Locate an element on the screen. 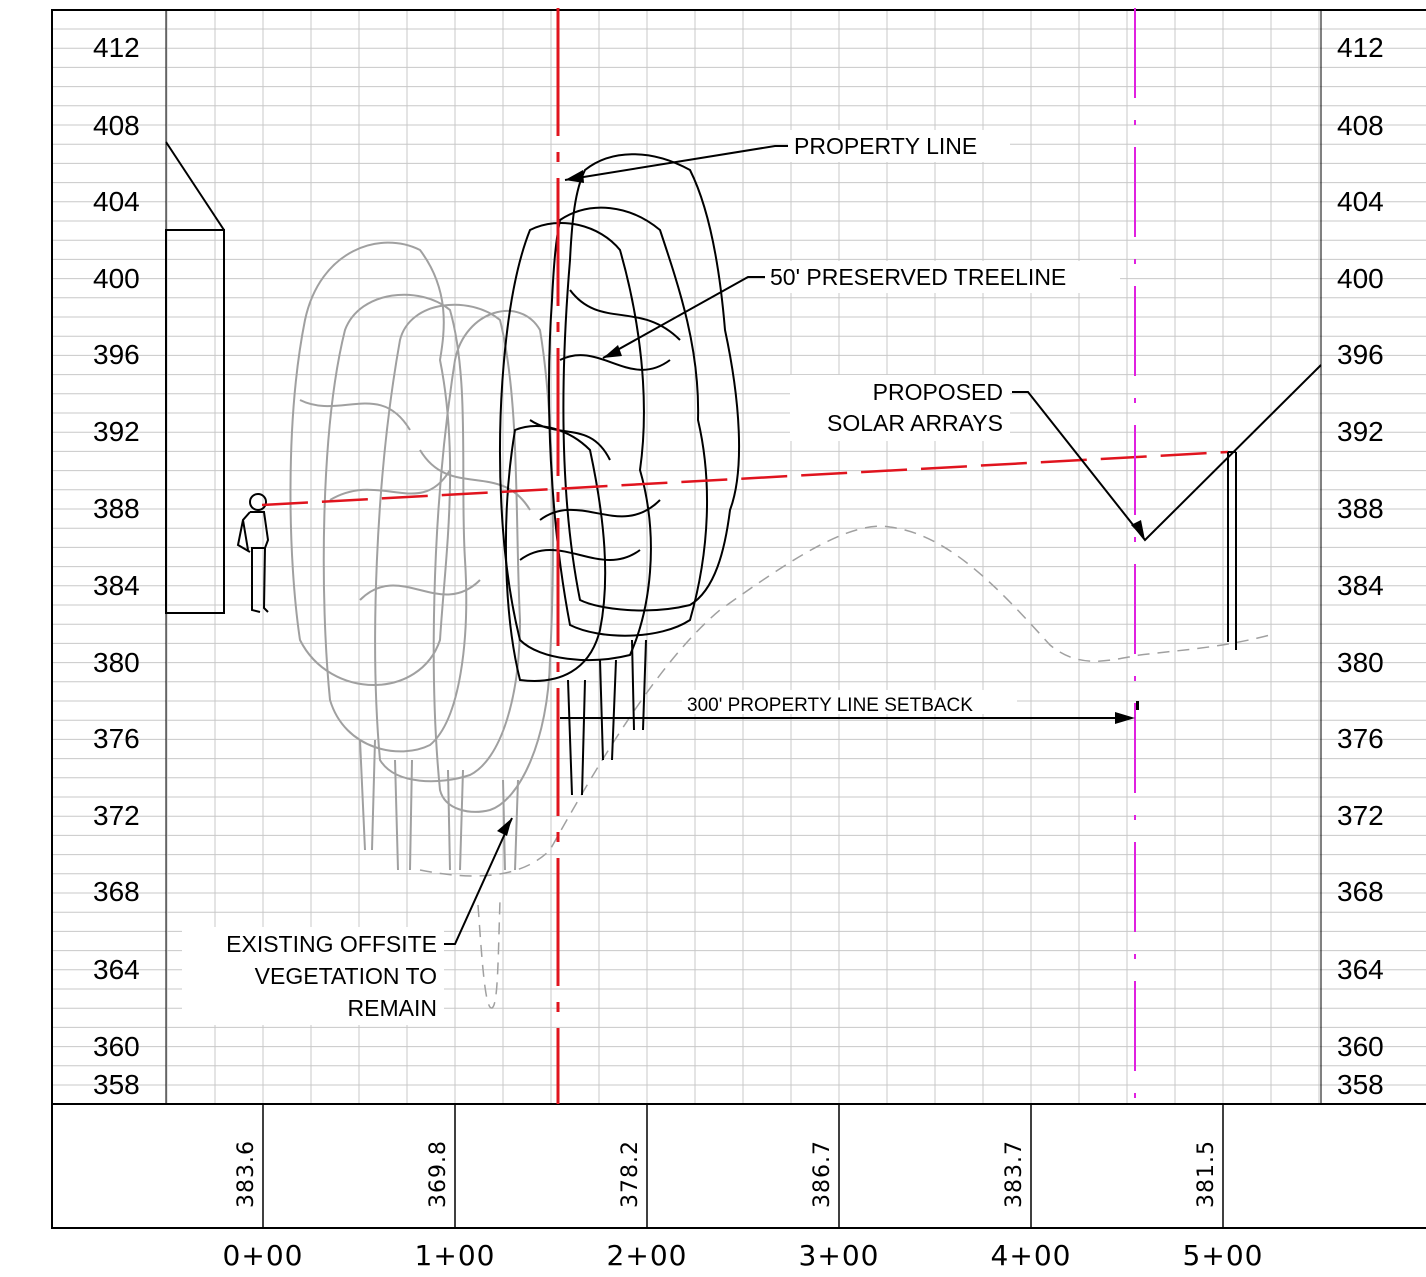  solar-array is located at coordinates (1232, 550).